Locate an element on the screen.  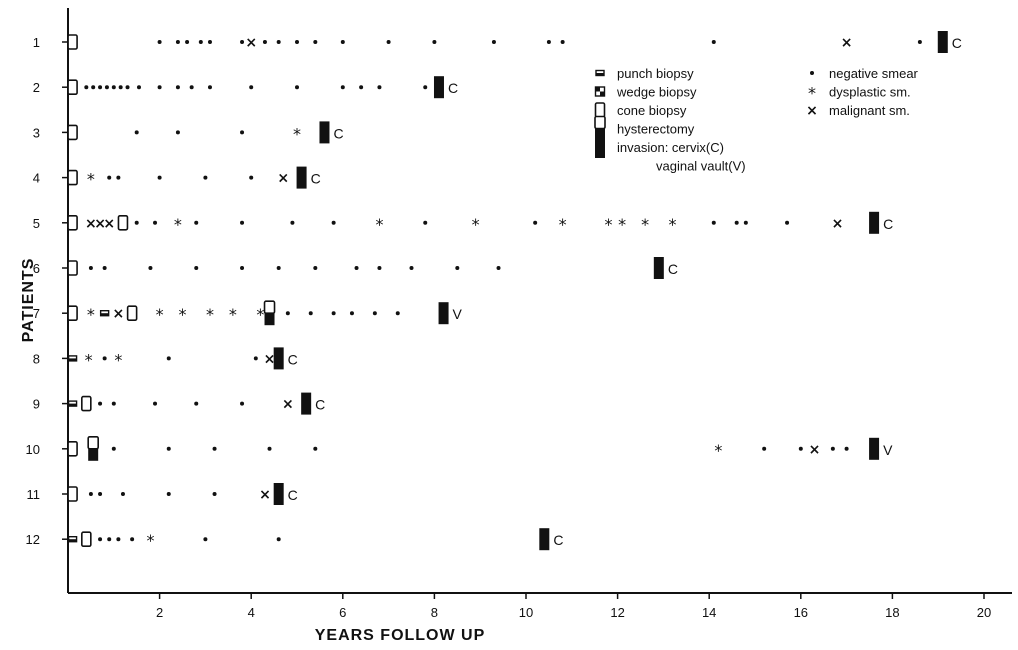
legend-label: invasion: cervix(C) is located at coordinates (670, 147).